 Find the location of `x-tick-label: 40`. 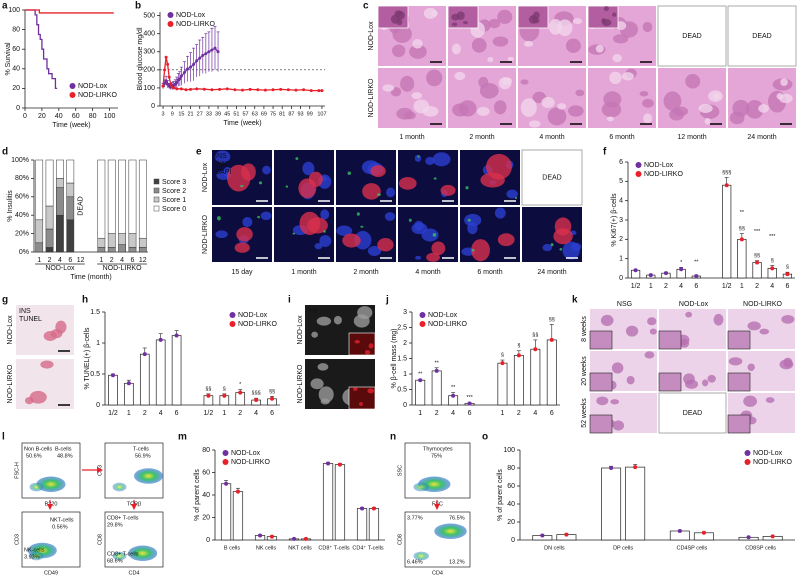

x-tick-label: 40 is located at coordinates (59, 116).